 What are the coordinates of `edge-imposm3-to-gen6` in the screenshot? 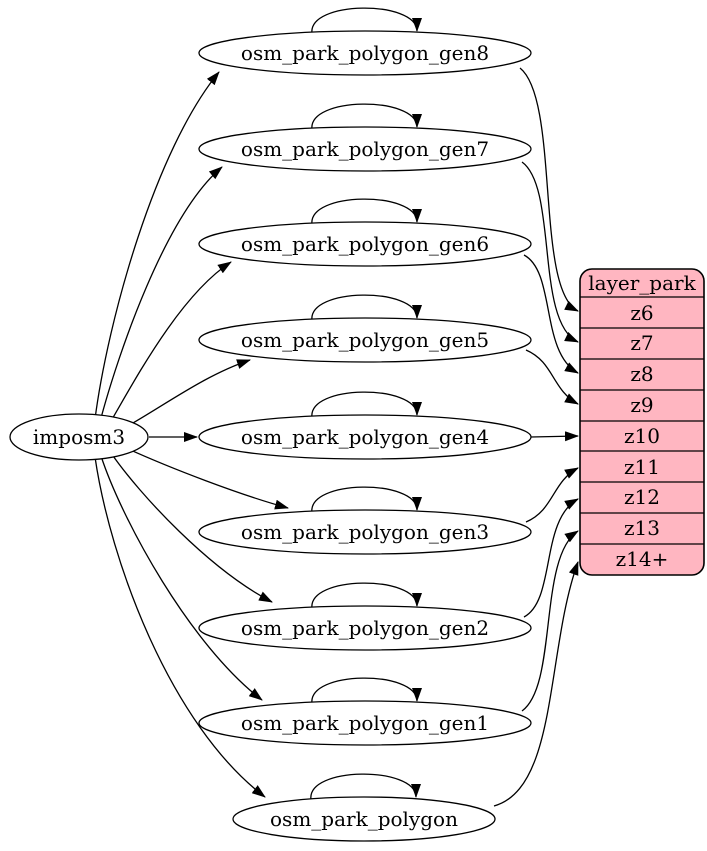 It's located at (171, 341).